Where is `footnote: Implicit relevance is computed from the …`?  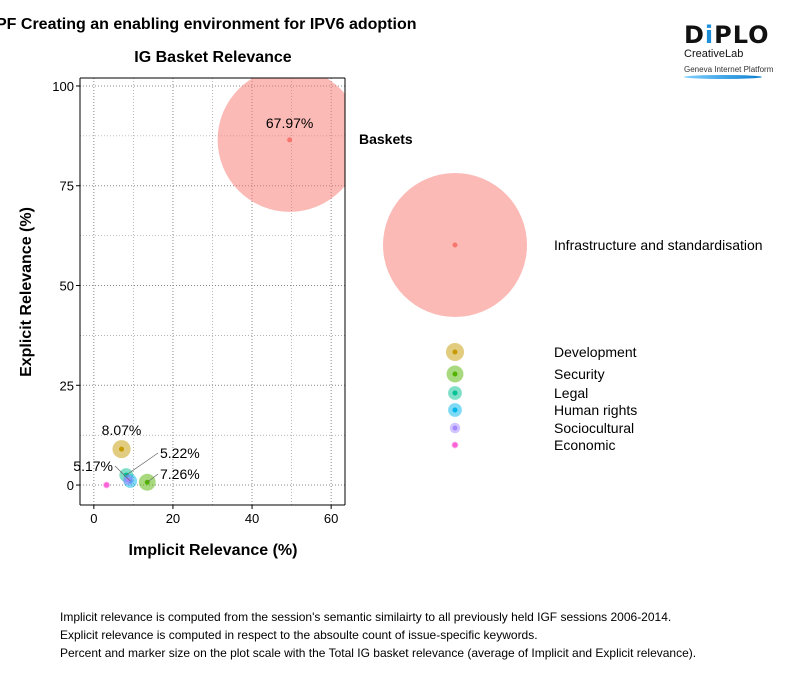
footnote: Implicit relevance is computed from the … is located at coordinates (366, 617).